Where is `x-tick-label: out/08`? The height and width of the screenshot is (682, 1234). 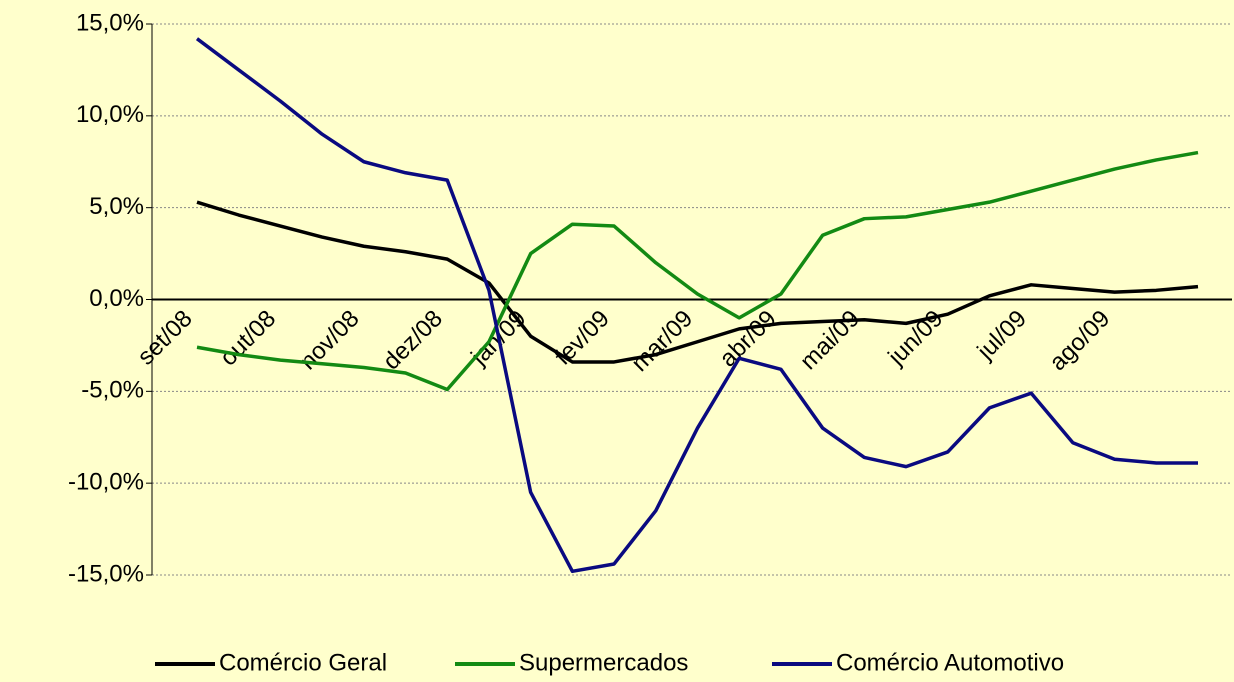
x-tick-label: out/08 is located at coordinates (248, 338).